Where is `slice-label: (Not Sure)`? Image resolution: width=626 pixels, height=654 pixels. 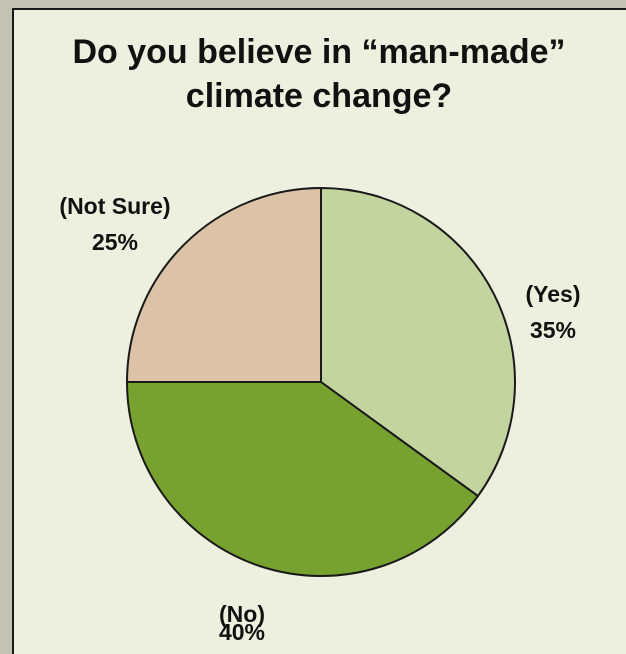 slice-label: (Not Sure) is located at coordinates (114, 206).